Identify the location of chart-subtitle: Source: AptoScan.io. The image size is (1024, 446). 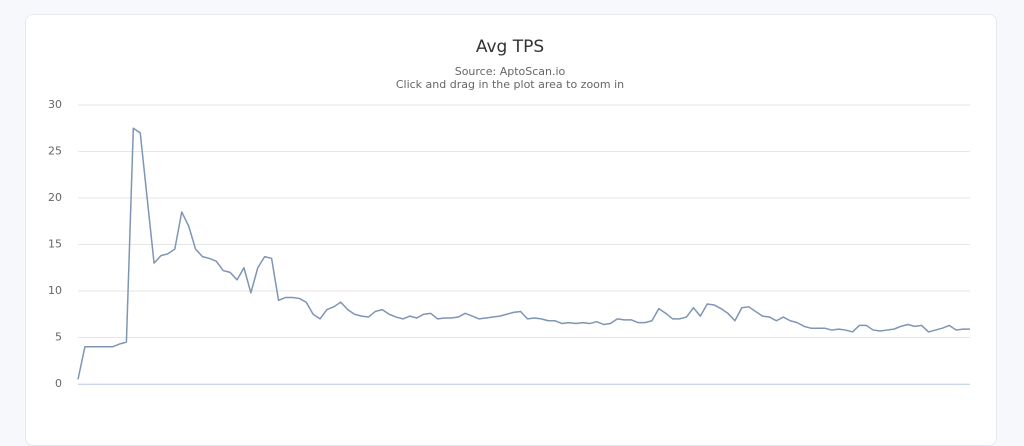
(510, 71).